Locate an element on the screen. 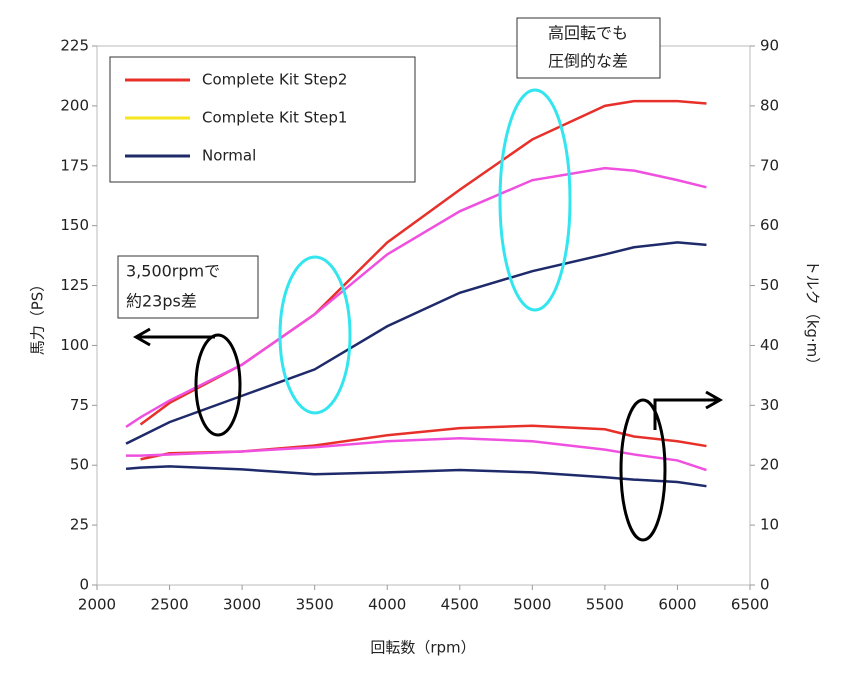  annotation: 高回転でも is located at coordinates (588, 33).